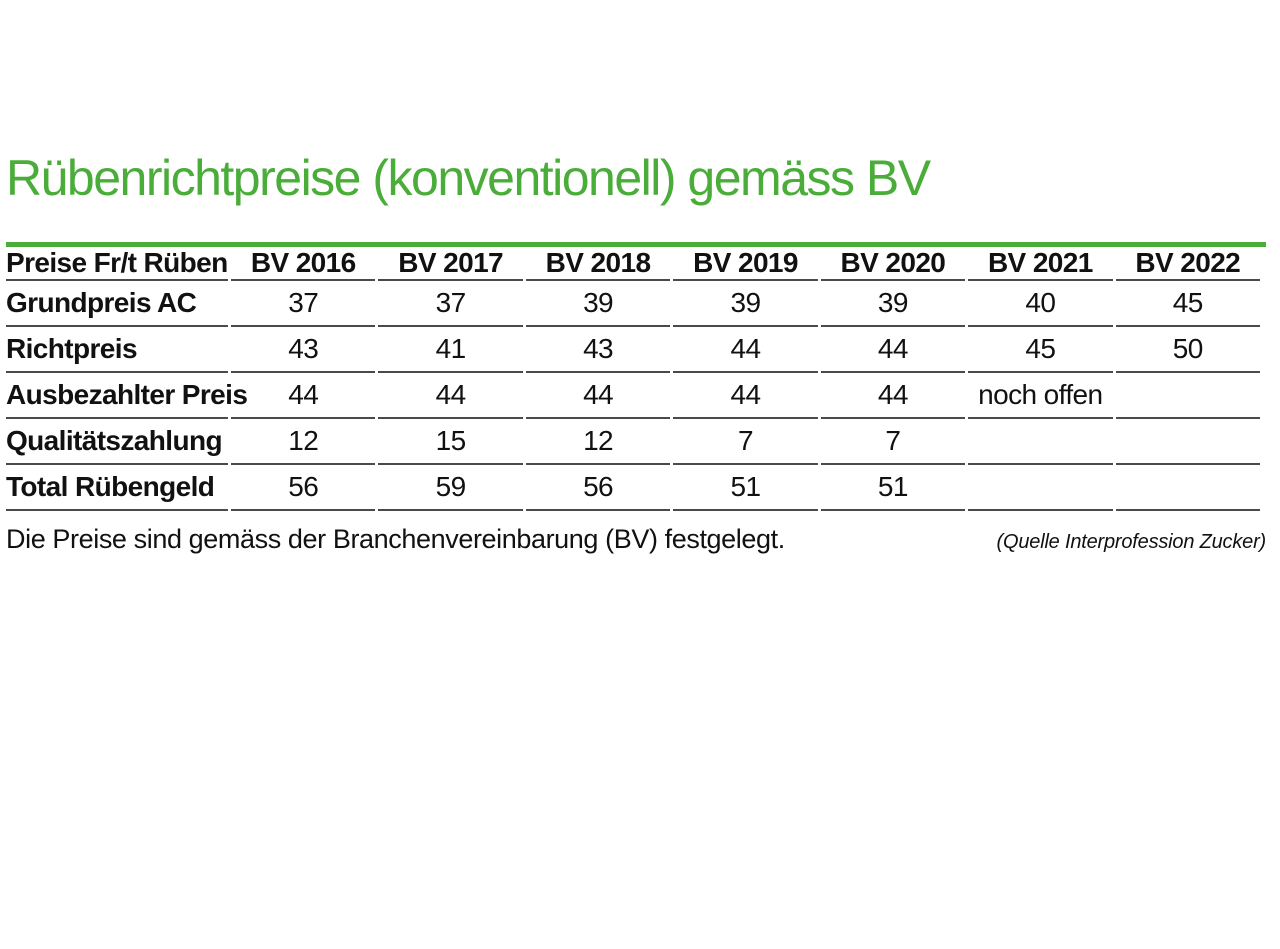 Image resolution: width=1280 pixels, height=949 pixels. Describe the element at coordinates (117, 442) in the screenshot. I see `row-label: Qualitätszahlung` at that location.